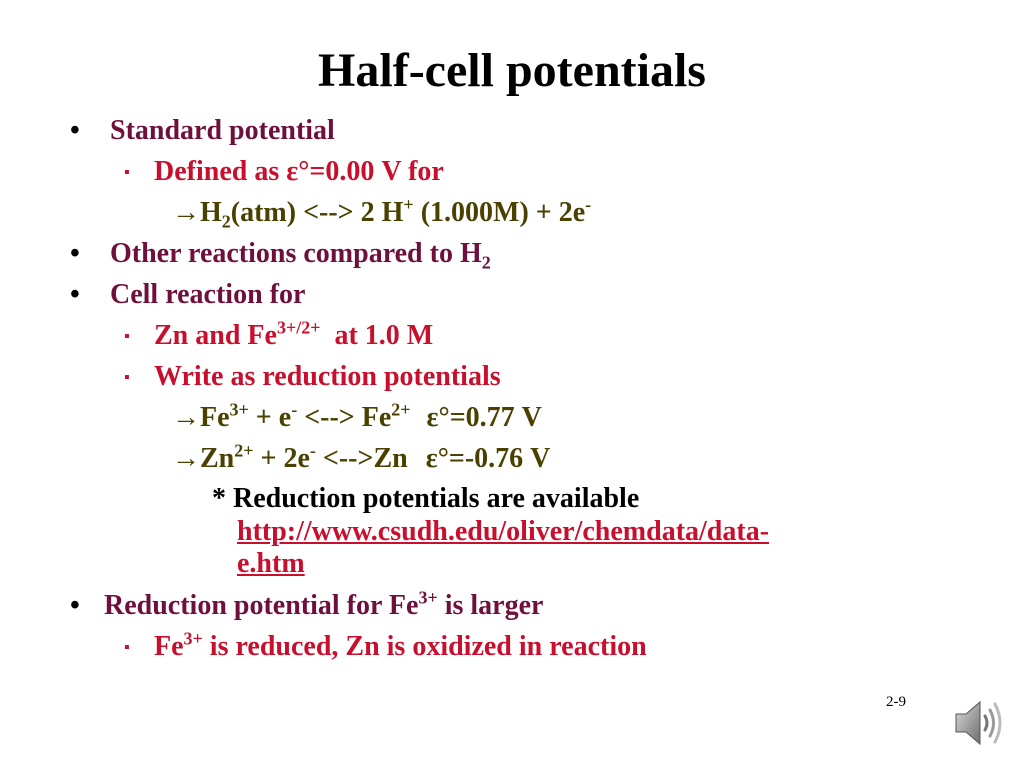 This screenshot has width=1024, height=768. I want to click on subbullet-text: Write as reduction potentials, so click(327, 376).